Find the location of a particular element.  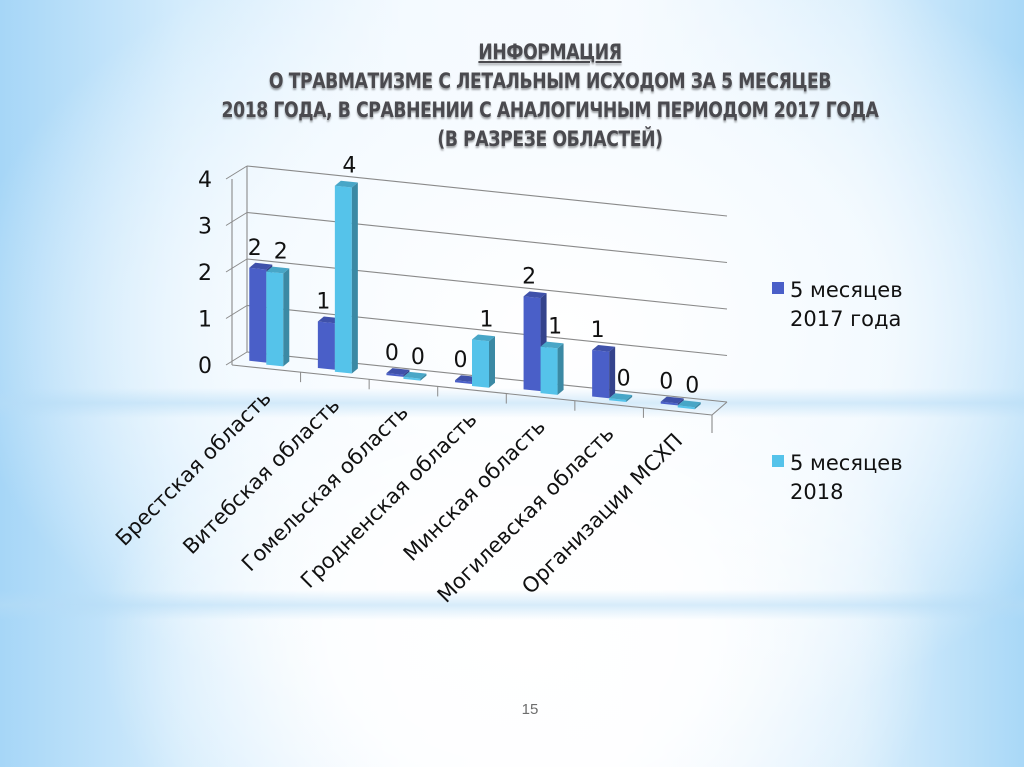

y-tick-label: 3 is located at coordinates (205, 227).